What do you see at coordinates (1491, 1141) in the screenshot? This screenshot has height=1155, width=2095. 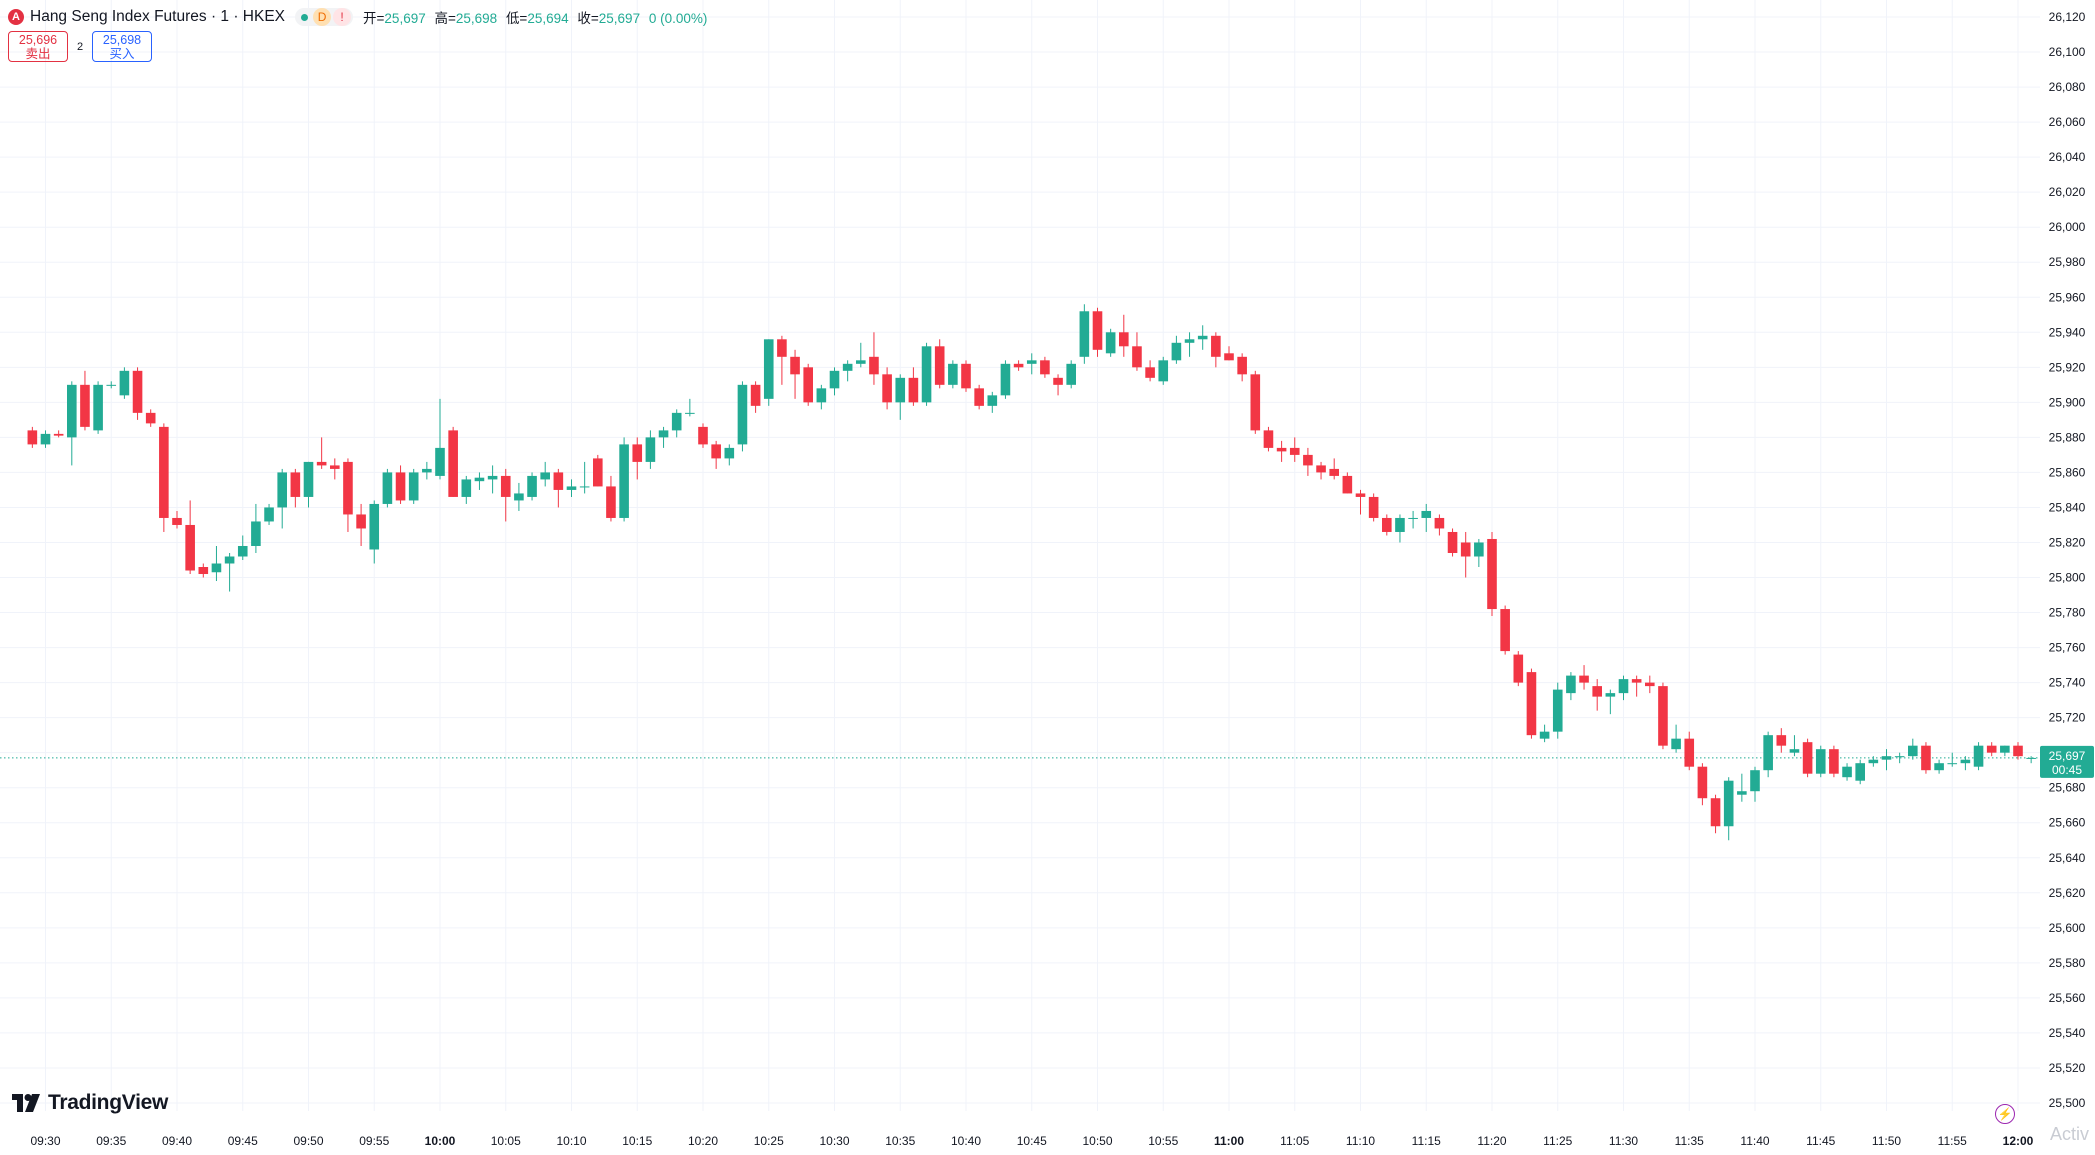 I see `time-tick-label: 11:20` at bounding box center [1491, 1141].